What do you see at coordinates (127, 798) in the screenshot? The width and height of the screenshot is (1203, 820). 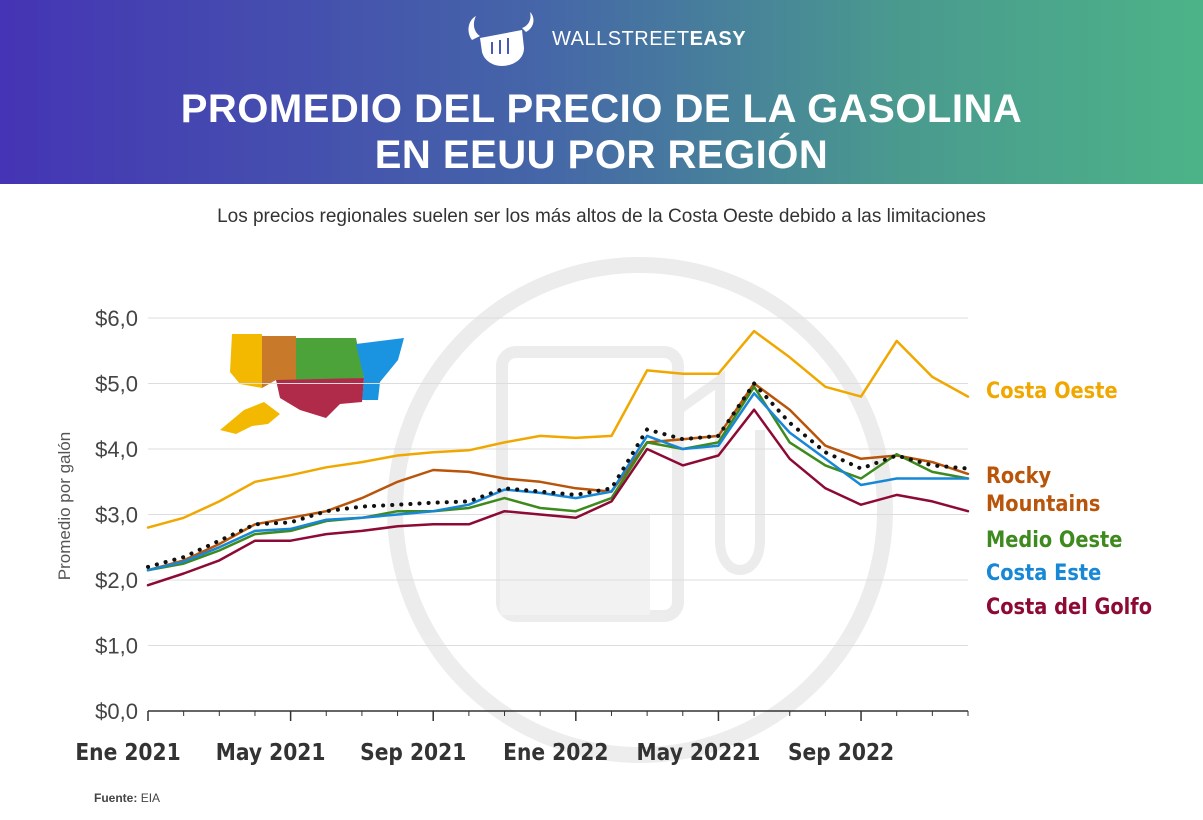 I see `source-note: Fuente: EIA` at bounding box center [127, 798].